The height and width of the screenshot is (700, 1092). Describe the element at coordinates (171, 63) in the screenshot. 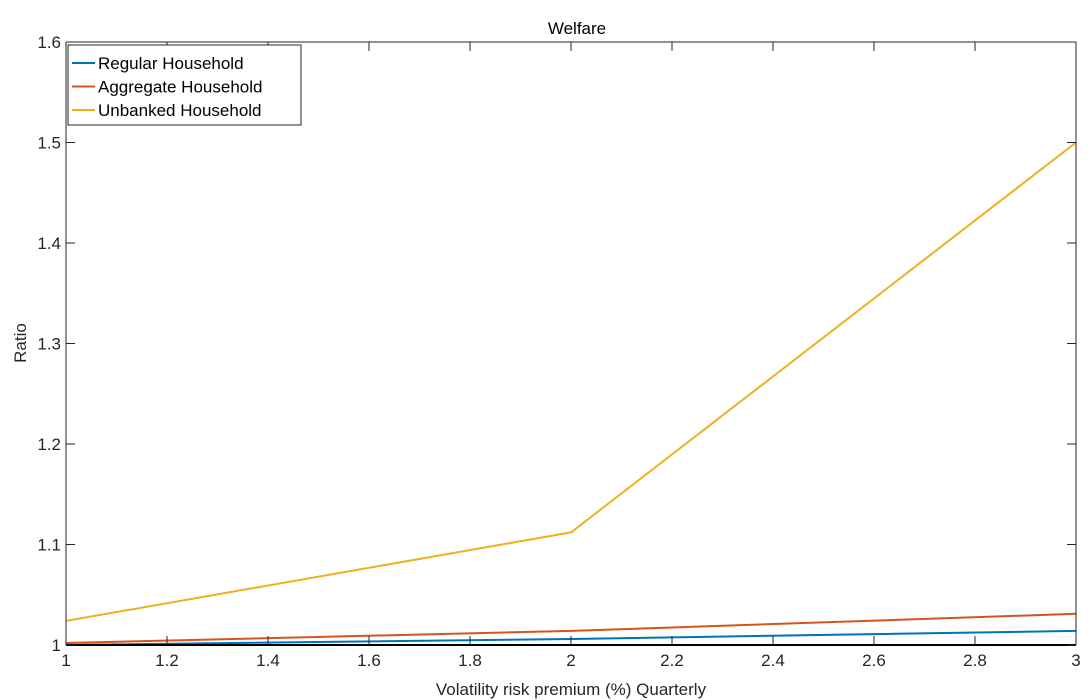

I see `legend-label: Regular Household` at that location.